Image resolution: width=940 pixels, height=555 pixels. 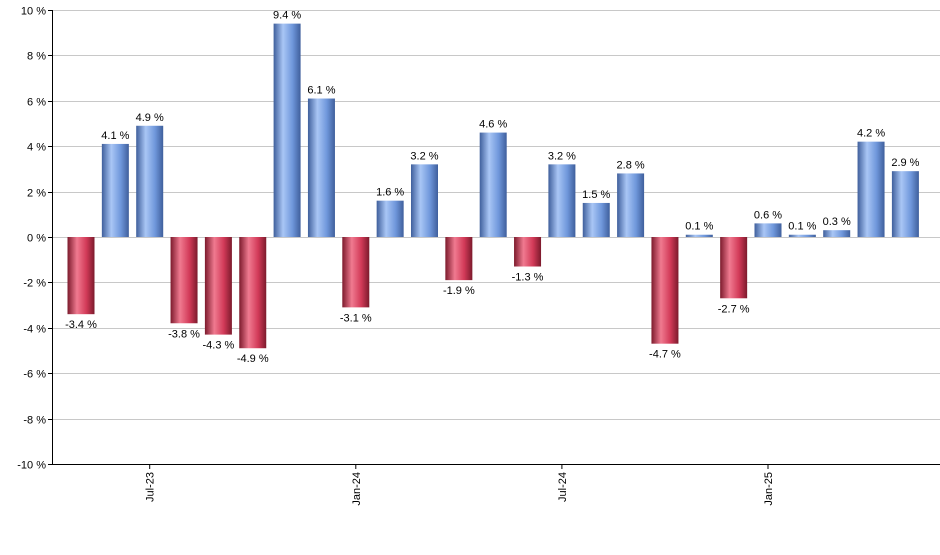 What do you see at coordinates (871, 134) in the screenshot?
I see `data-label: 4.2 %` at bounding box center [871, 134].